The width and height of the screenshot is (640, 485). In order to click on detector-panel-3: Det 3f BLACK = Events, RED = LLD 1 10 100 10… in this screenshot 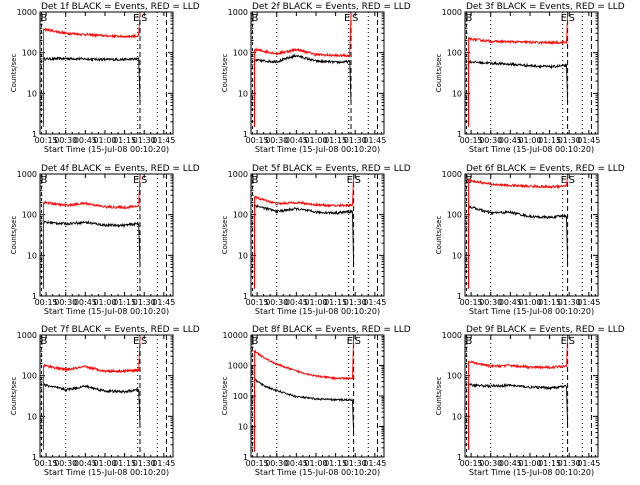, I will do `click(530, 78)`.